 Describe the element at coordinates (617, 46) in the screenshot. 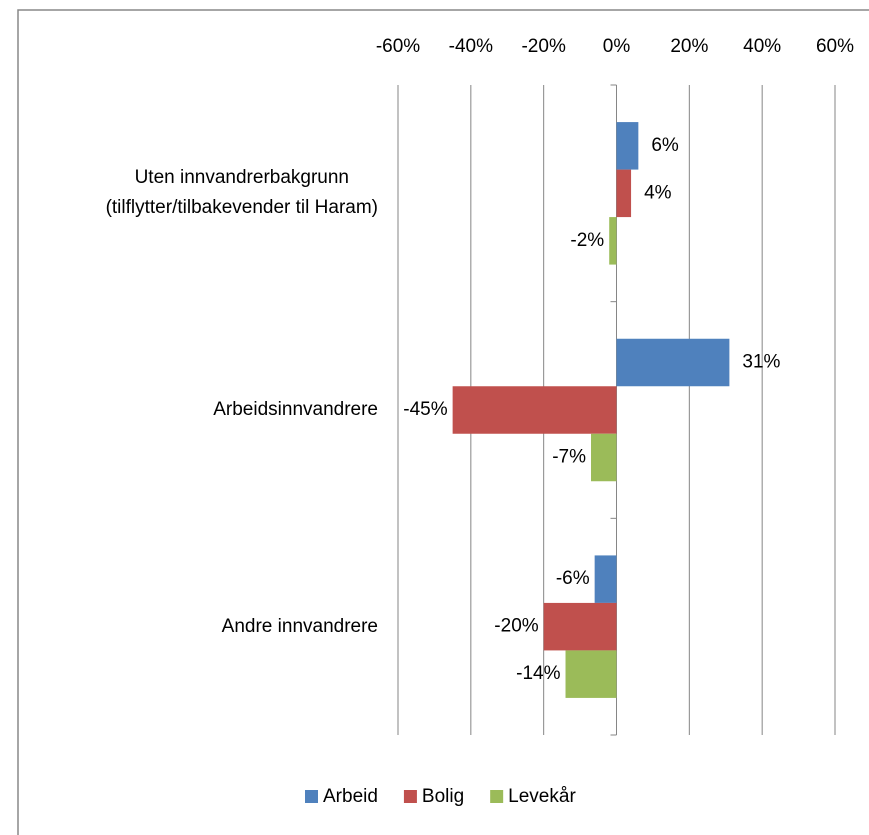

I see `x-tick-label: 0%` at that location.